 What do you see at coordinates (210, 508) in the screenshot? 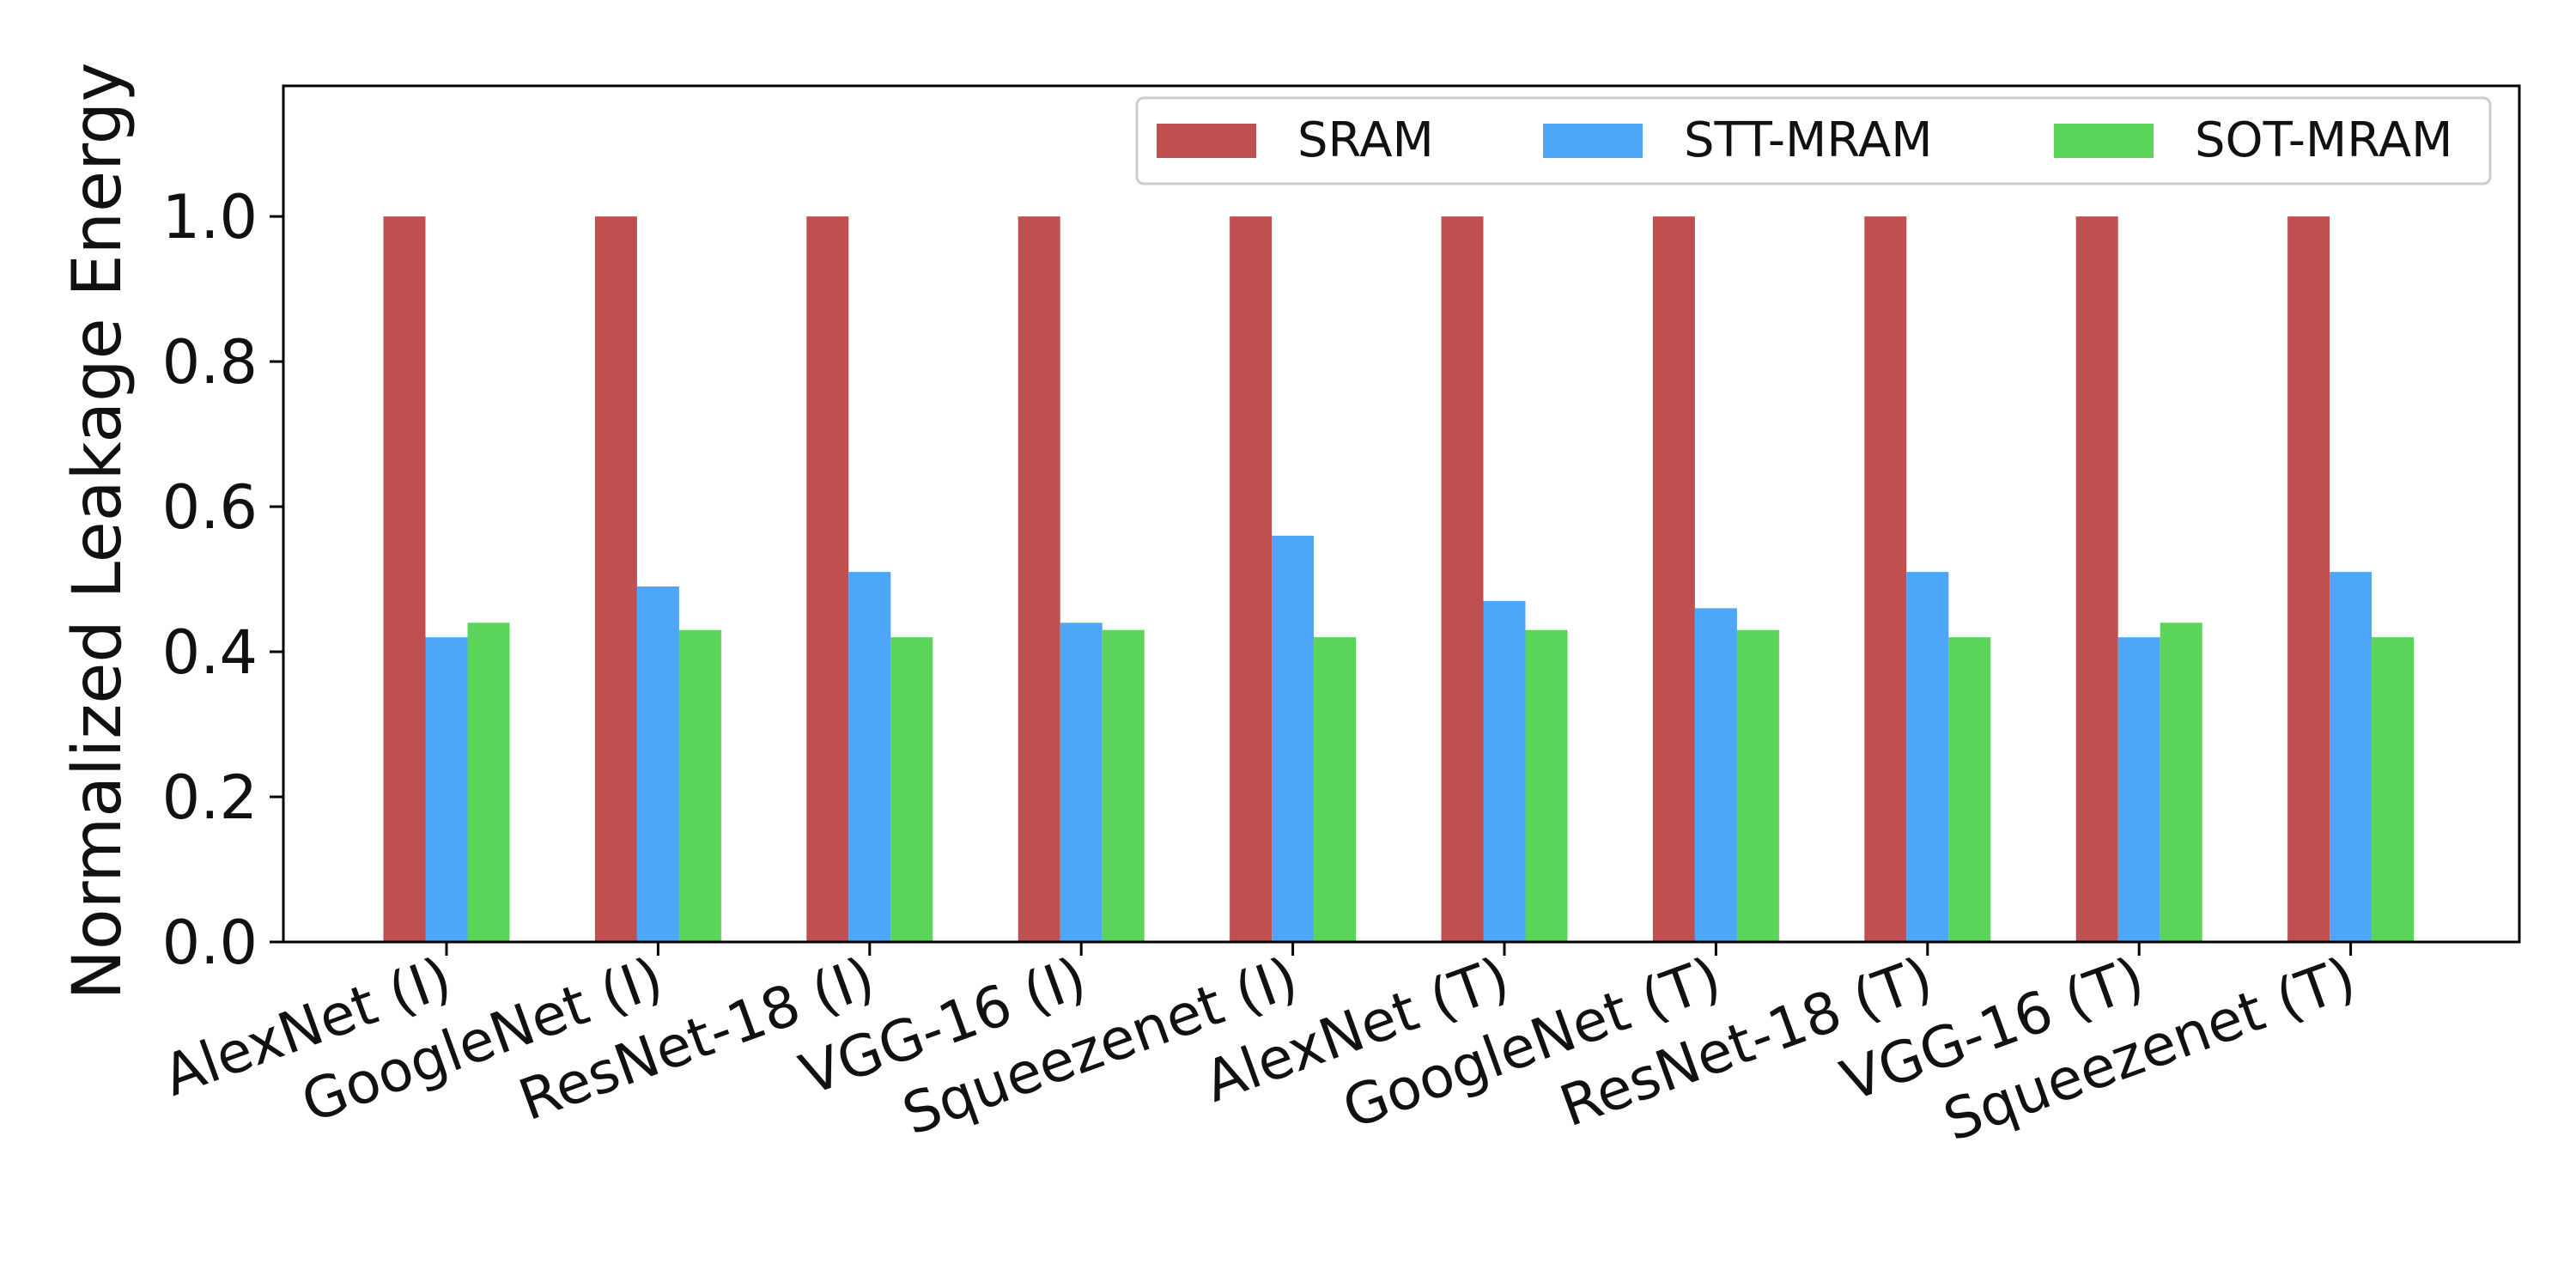
I see `y-tick-label: 0.6` at bounding box center [210, 508].